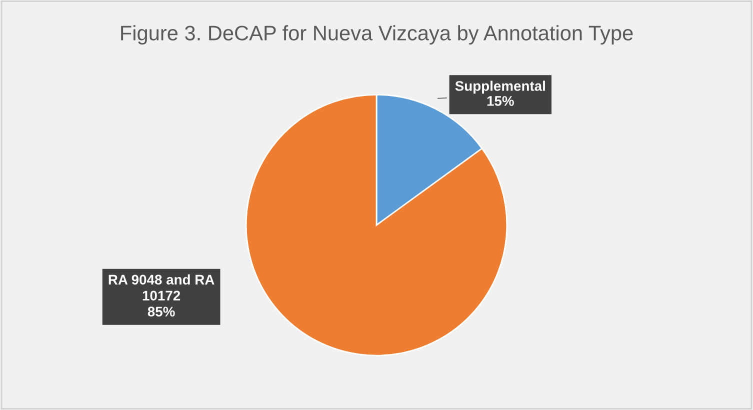 The image size is (753, 410). Describe the element at coordinates (377, 35) in the screenshot. I see `chart-title: Figure 3. DeCAP for Nueva Vizcaya by Annotation Type` at that location.